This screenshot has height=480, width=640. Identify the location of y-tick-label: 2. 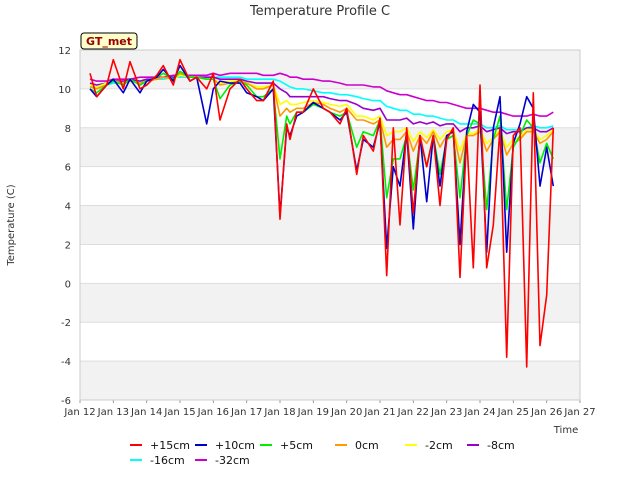
(68, 245).